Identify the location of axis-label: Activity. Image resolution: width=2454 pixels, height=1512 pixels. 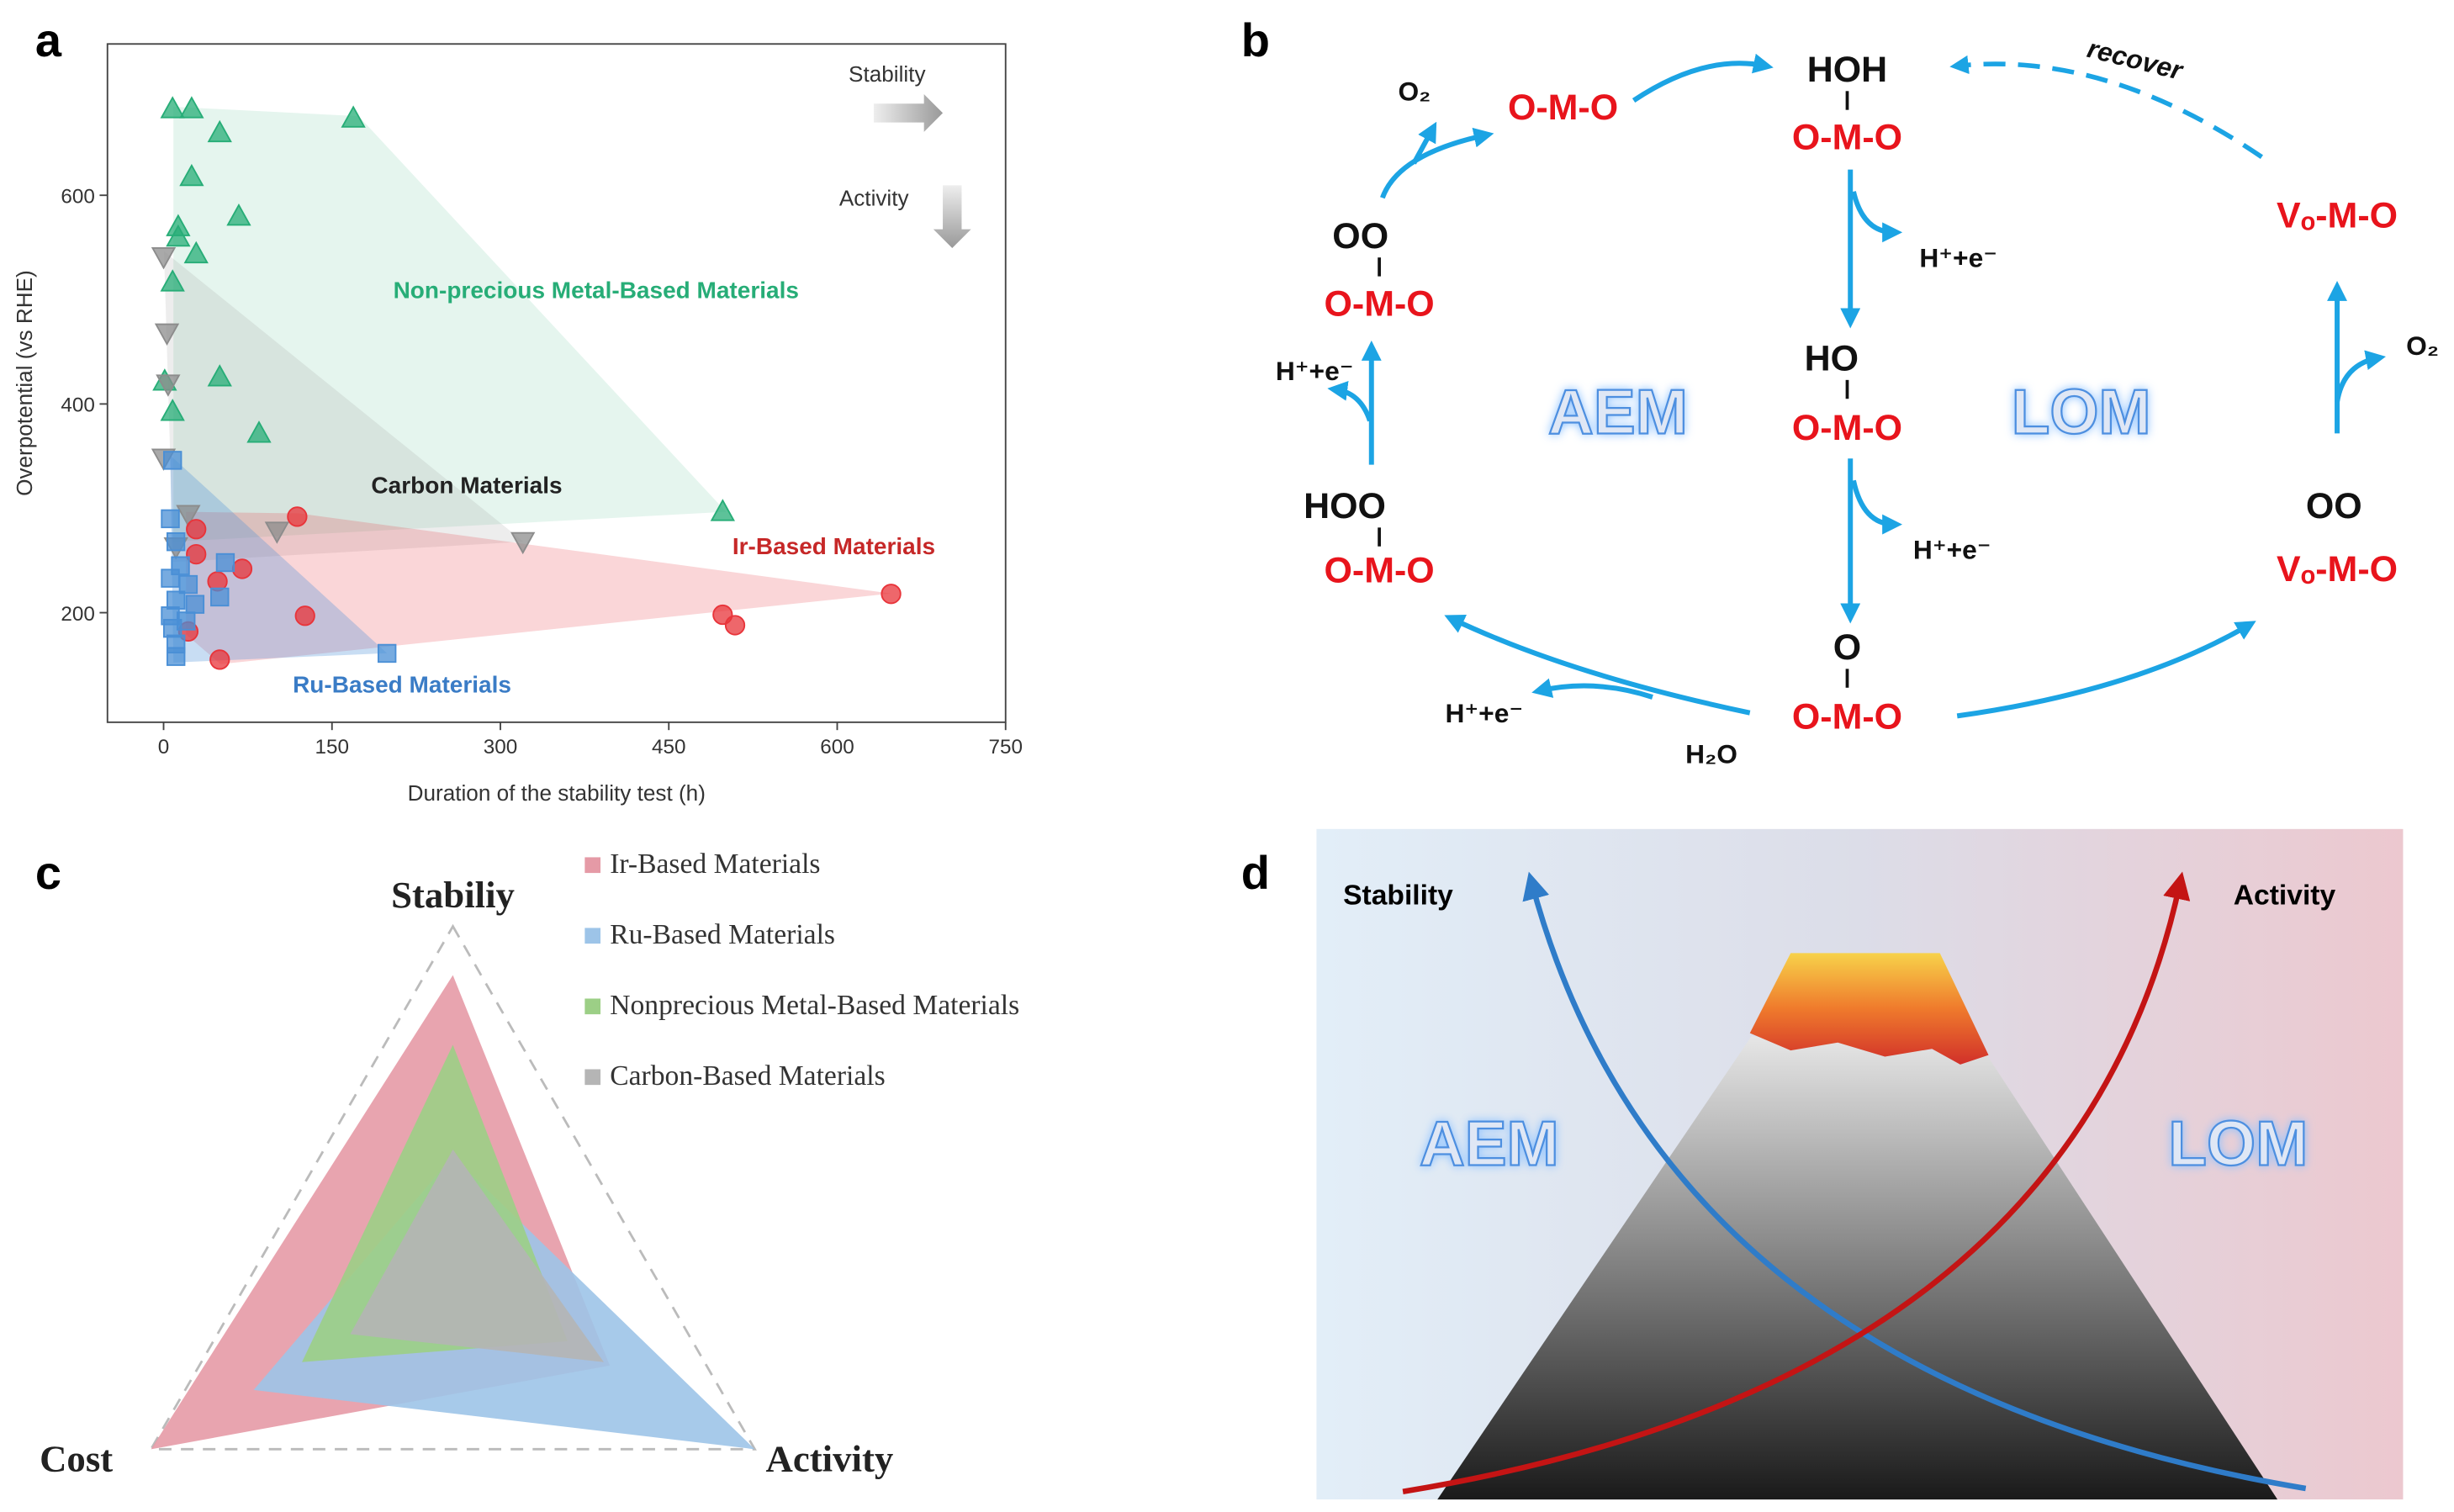
(830, 1458).